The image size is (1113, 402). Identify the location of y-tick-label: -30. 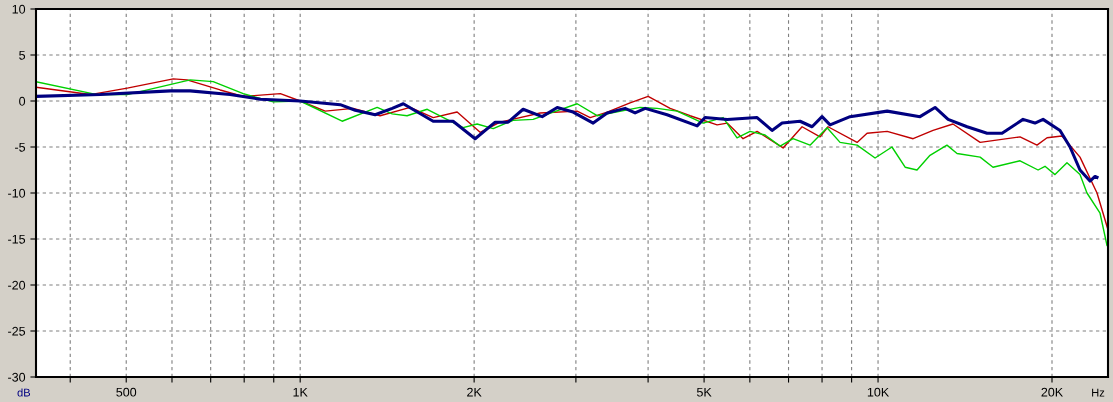
(17, 377).